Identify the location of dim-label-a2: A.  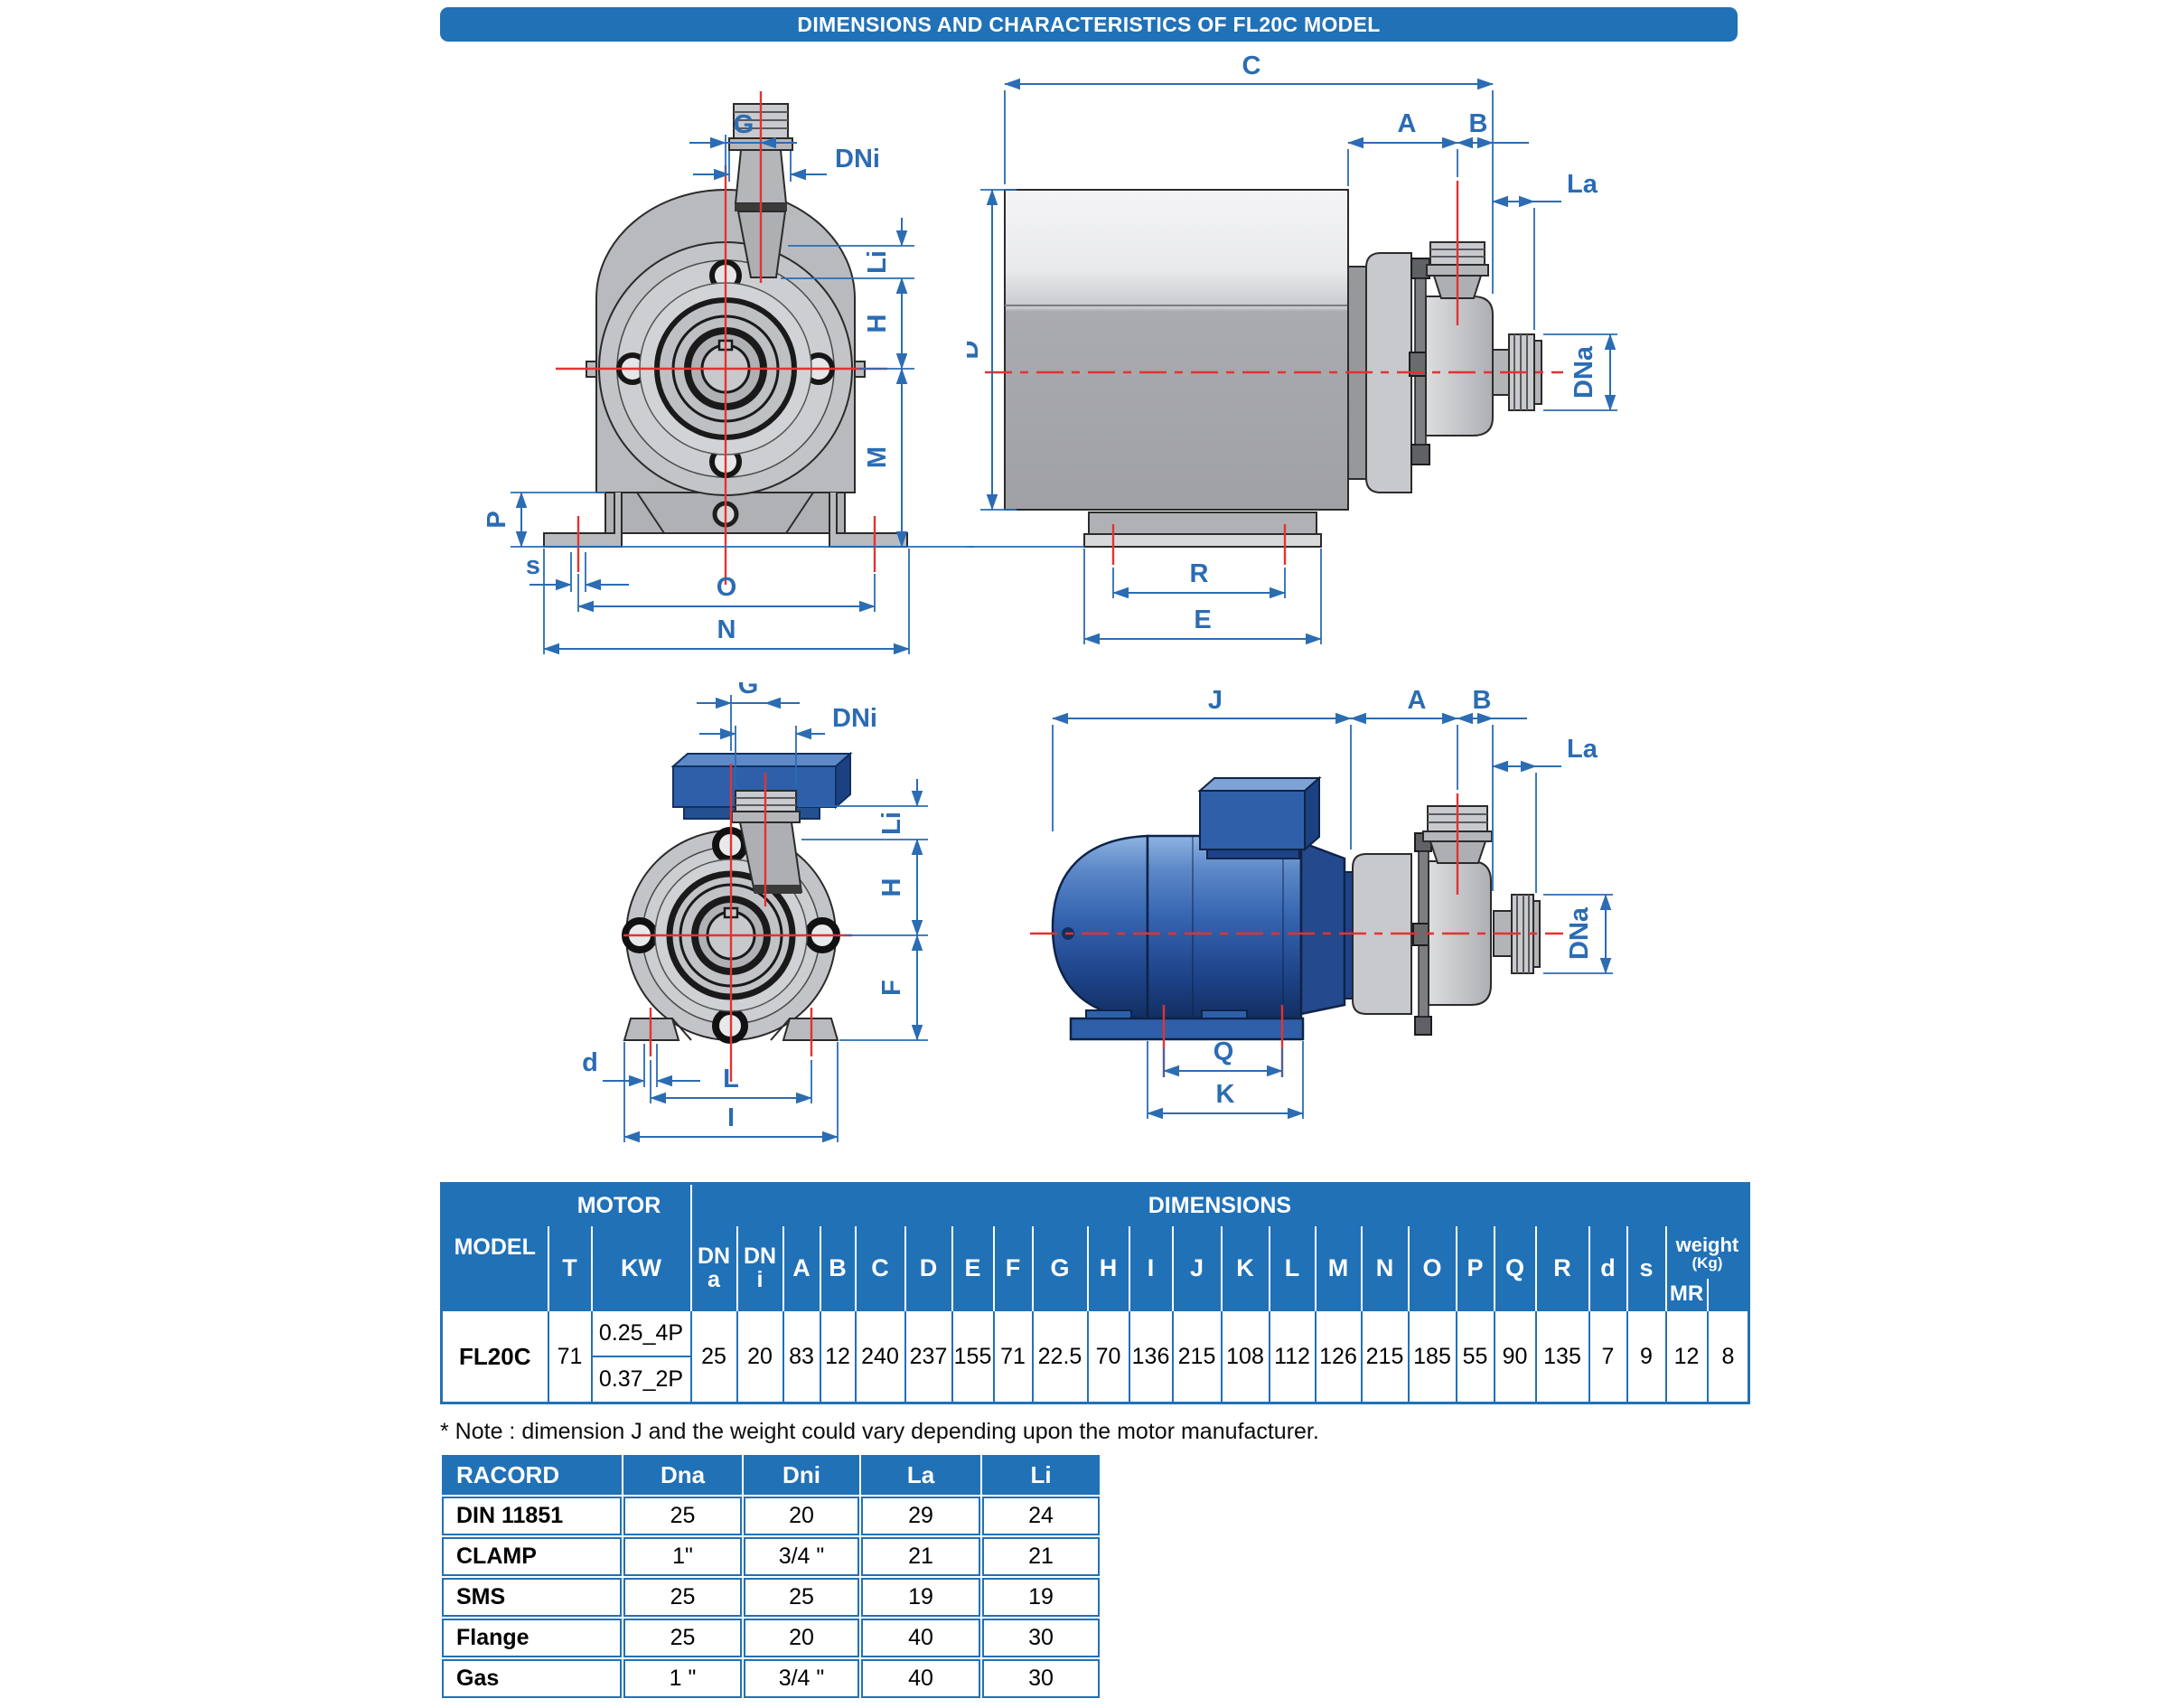
(1417, 701).